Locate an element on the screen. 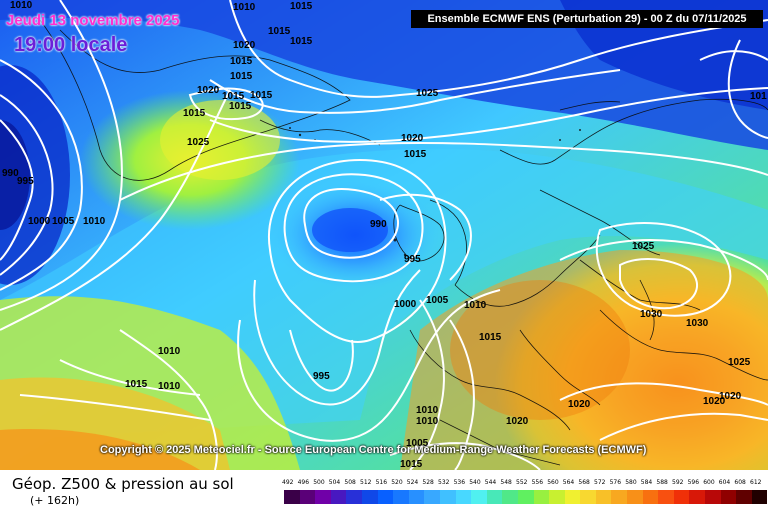 The height and width of the screenshot is (512, 768). legend-label: 492 is located at coordinates (288, 482).